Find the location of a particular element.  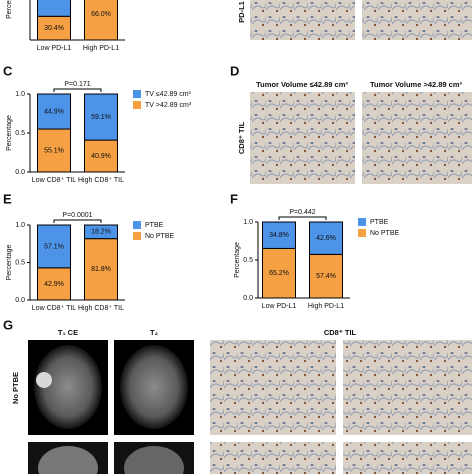

value-label: 30.4% is located at coordinates (54, 28).